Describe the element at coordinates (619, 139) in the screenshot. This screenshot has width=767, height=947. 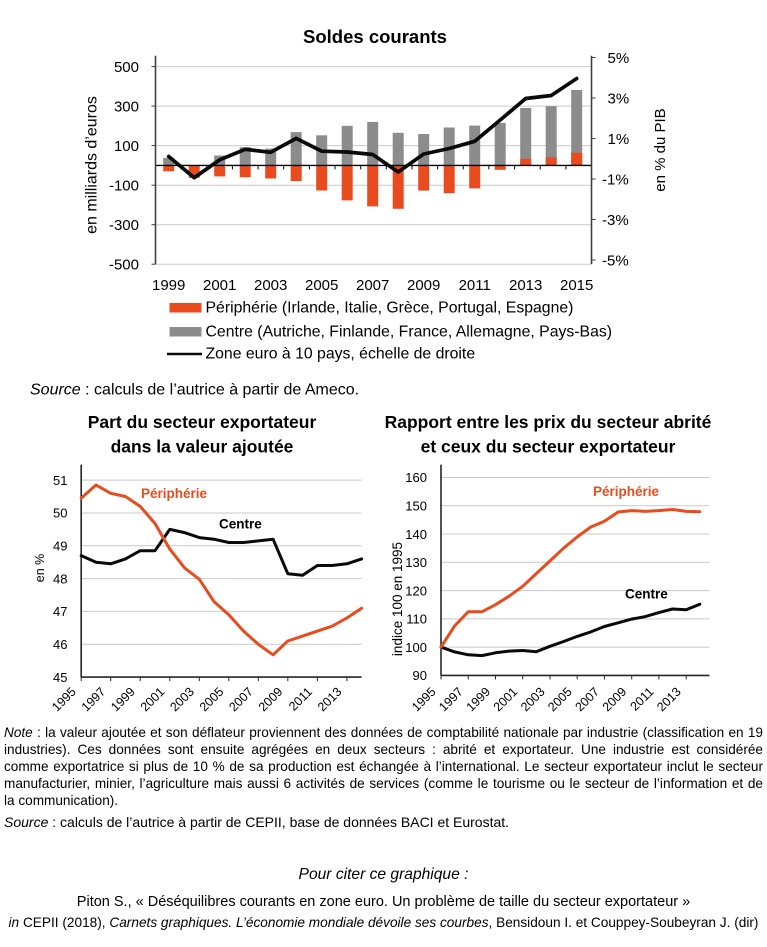
I see `svg-text: 1%` at that location.